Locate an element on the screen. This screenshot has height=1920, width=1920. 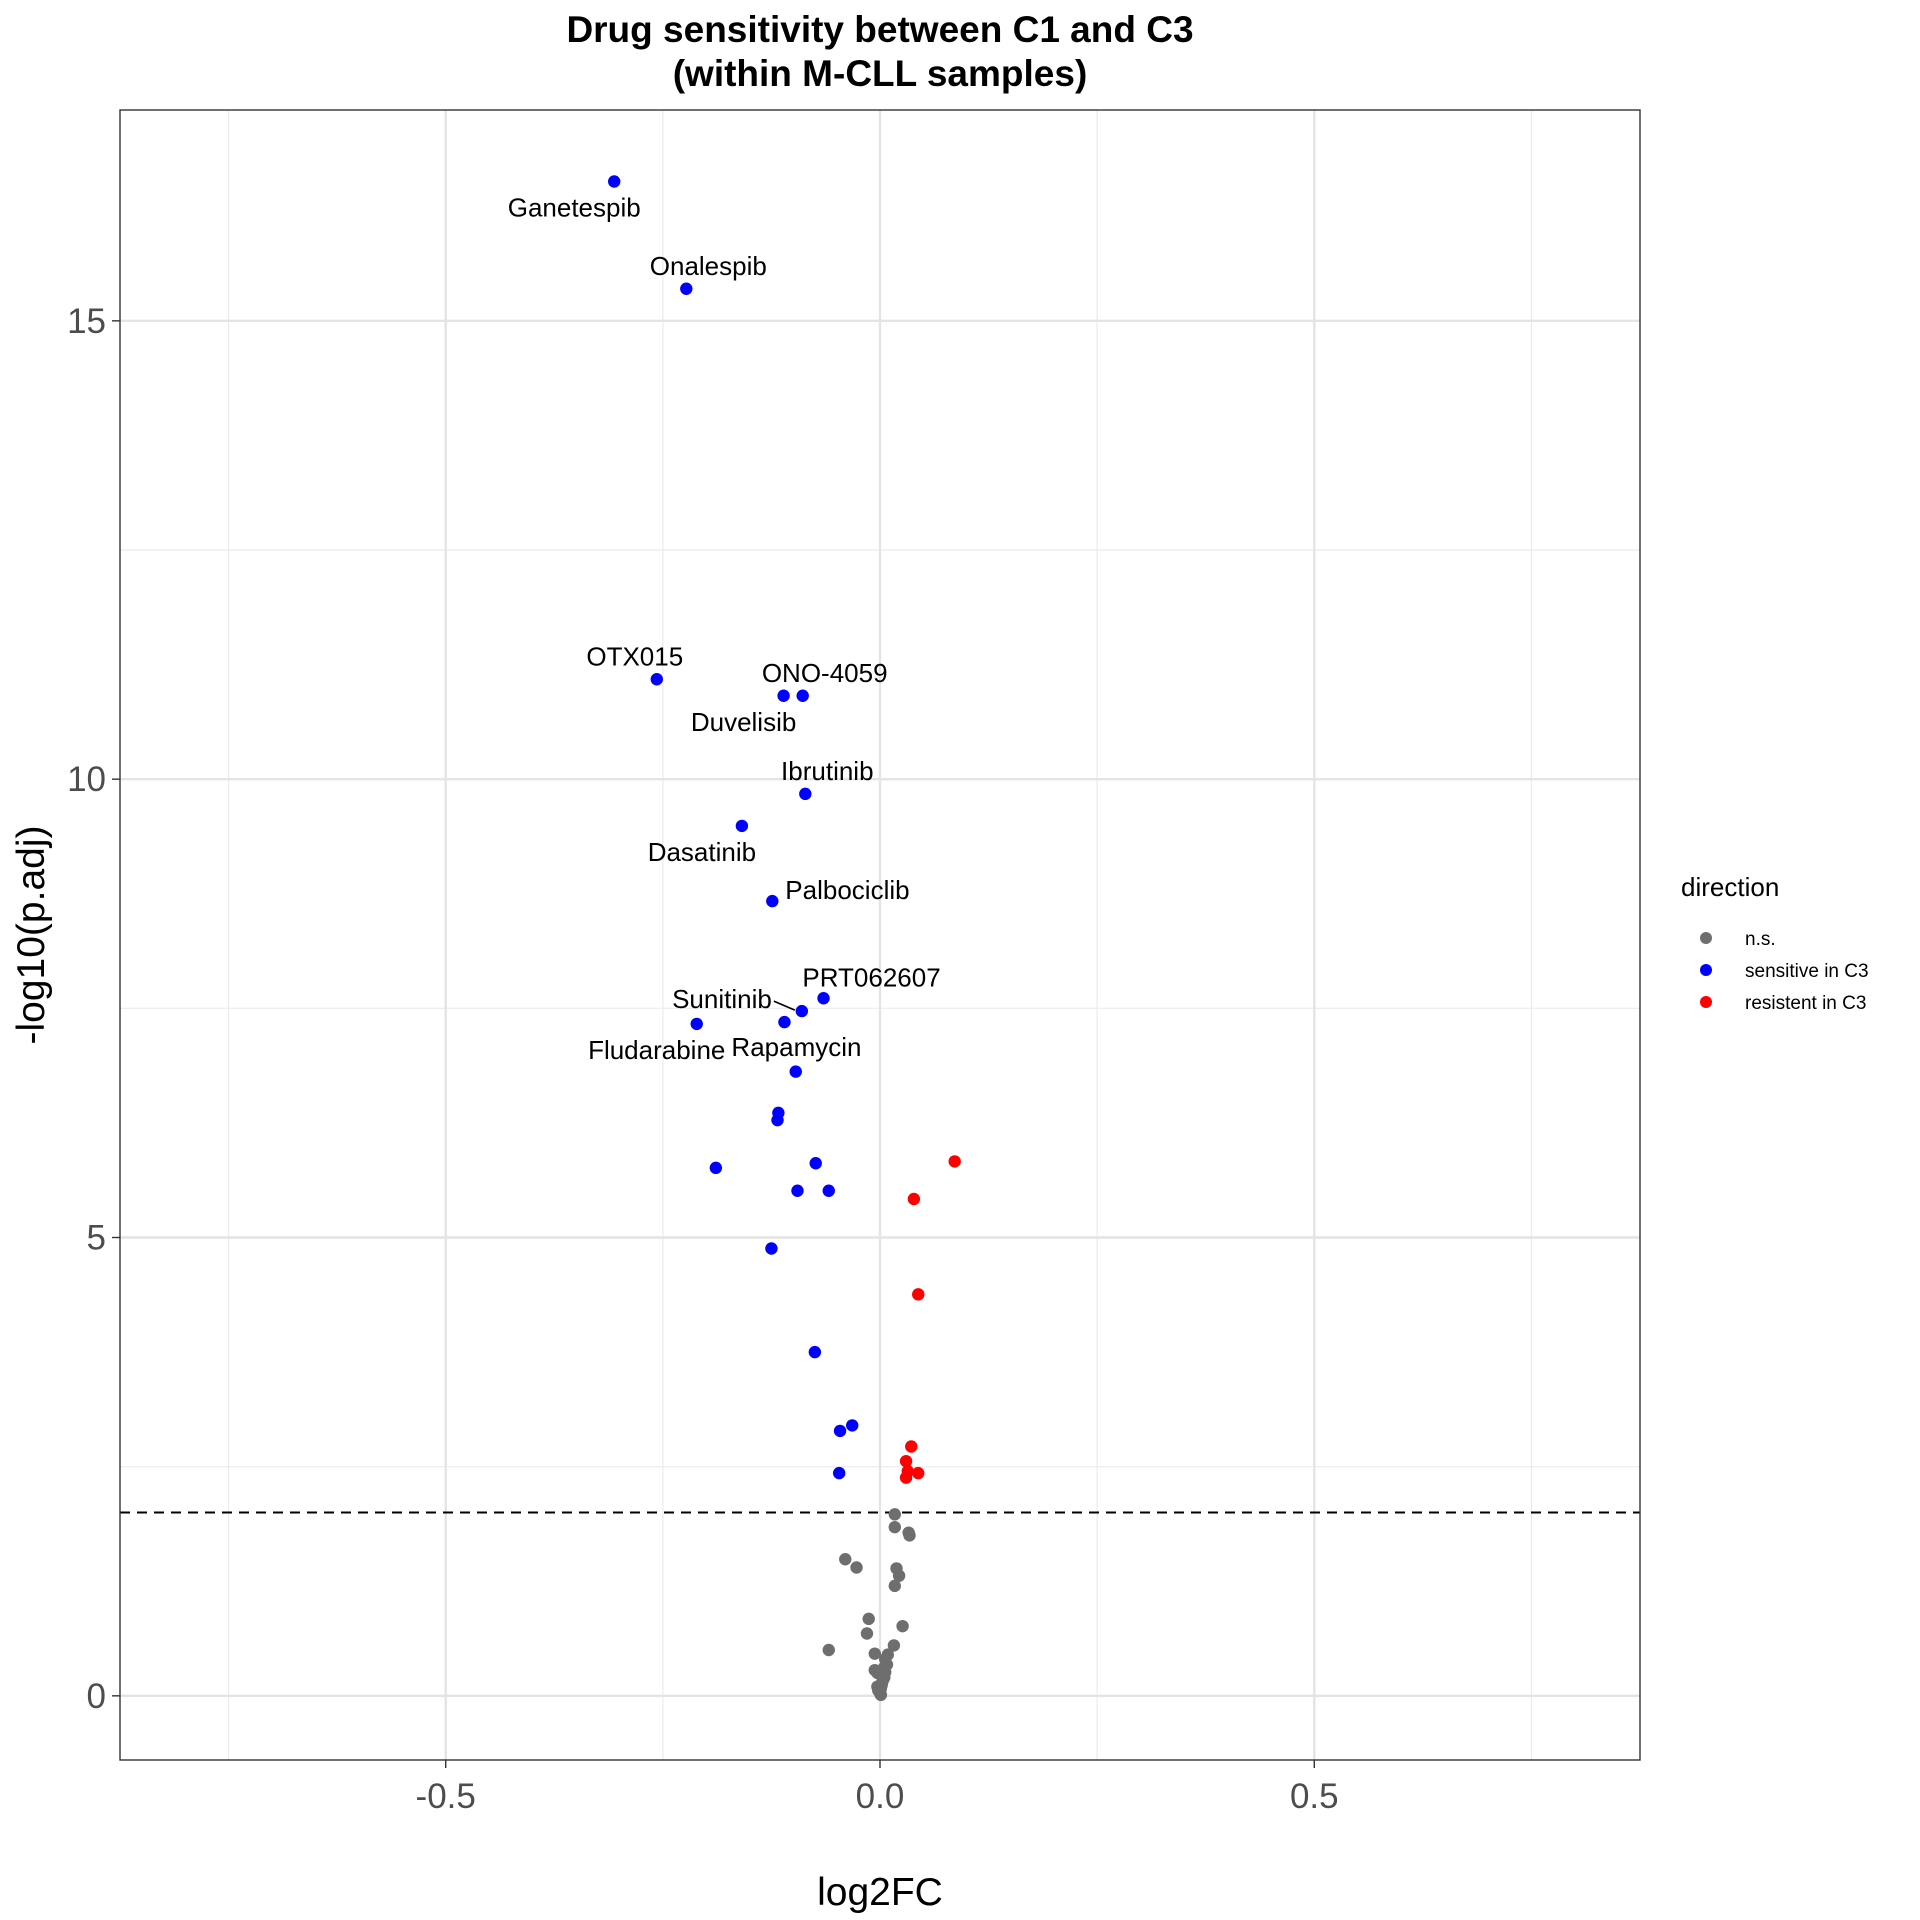
y-tick-label: 15 is located at coordinates (86, 321).